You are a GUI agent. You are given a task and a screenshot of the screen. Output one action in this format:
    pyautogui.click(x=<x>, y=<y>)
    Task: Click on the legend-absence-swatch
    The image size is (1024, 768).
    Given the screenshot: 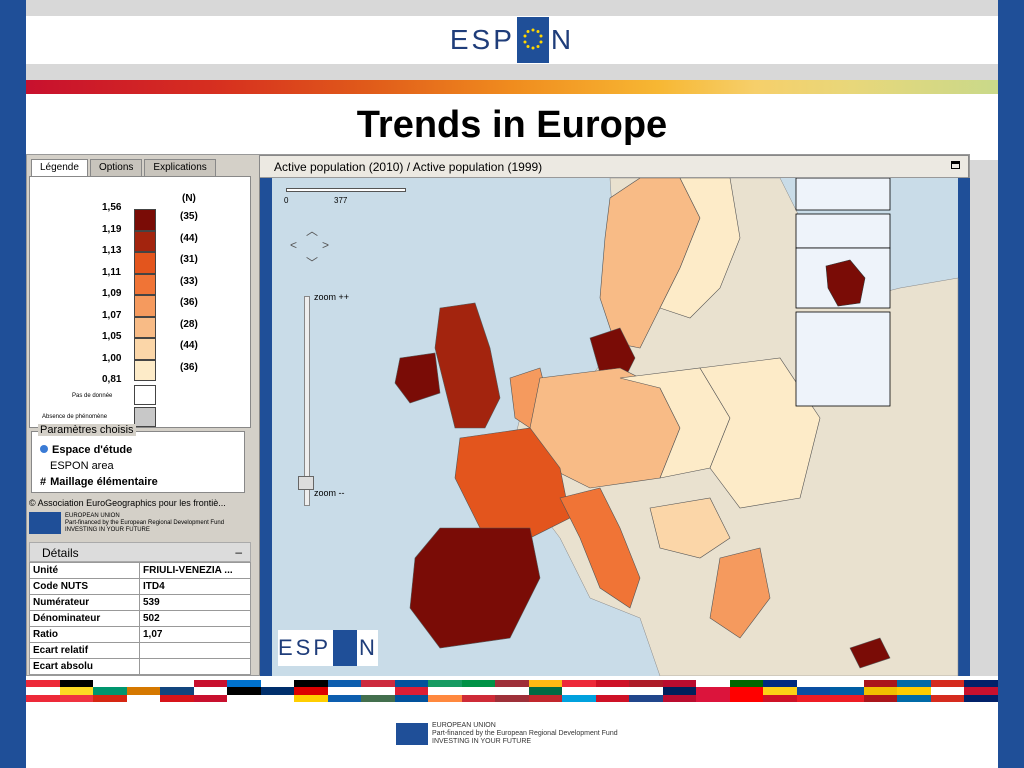 What is the action you would take?
    pyautogui.click(x=145, y=417)
    